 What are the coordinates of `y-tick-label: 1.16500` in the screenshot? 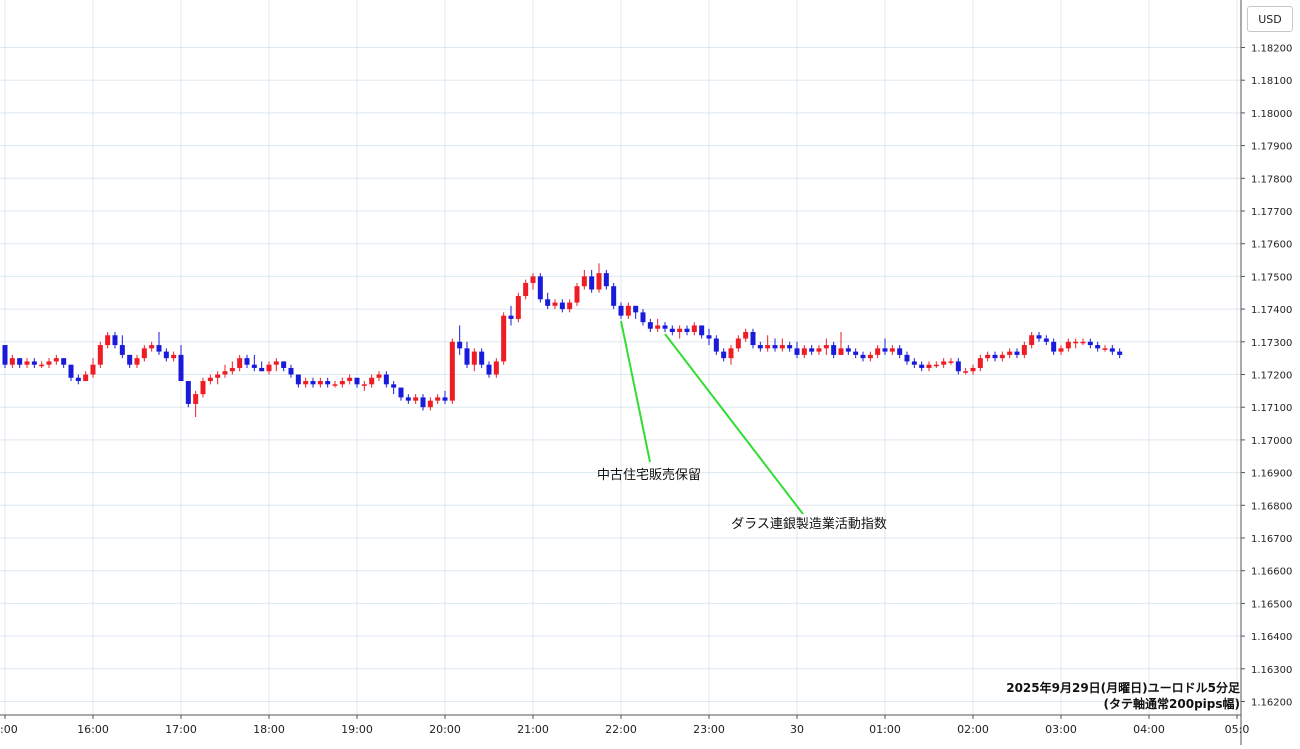 It's located at (1271, 604).